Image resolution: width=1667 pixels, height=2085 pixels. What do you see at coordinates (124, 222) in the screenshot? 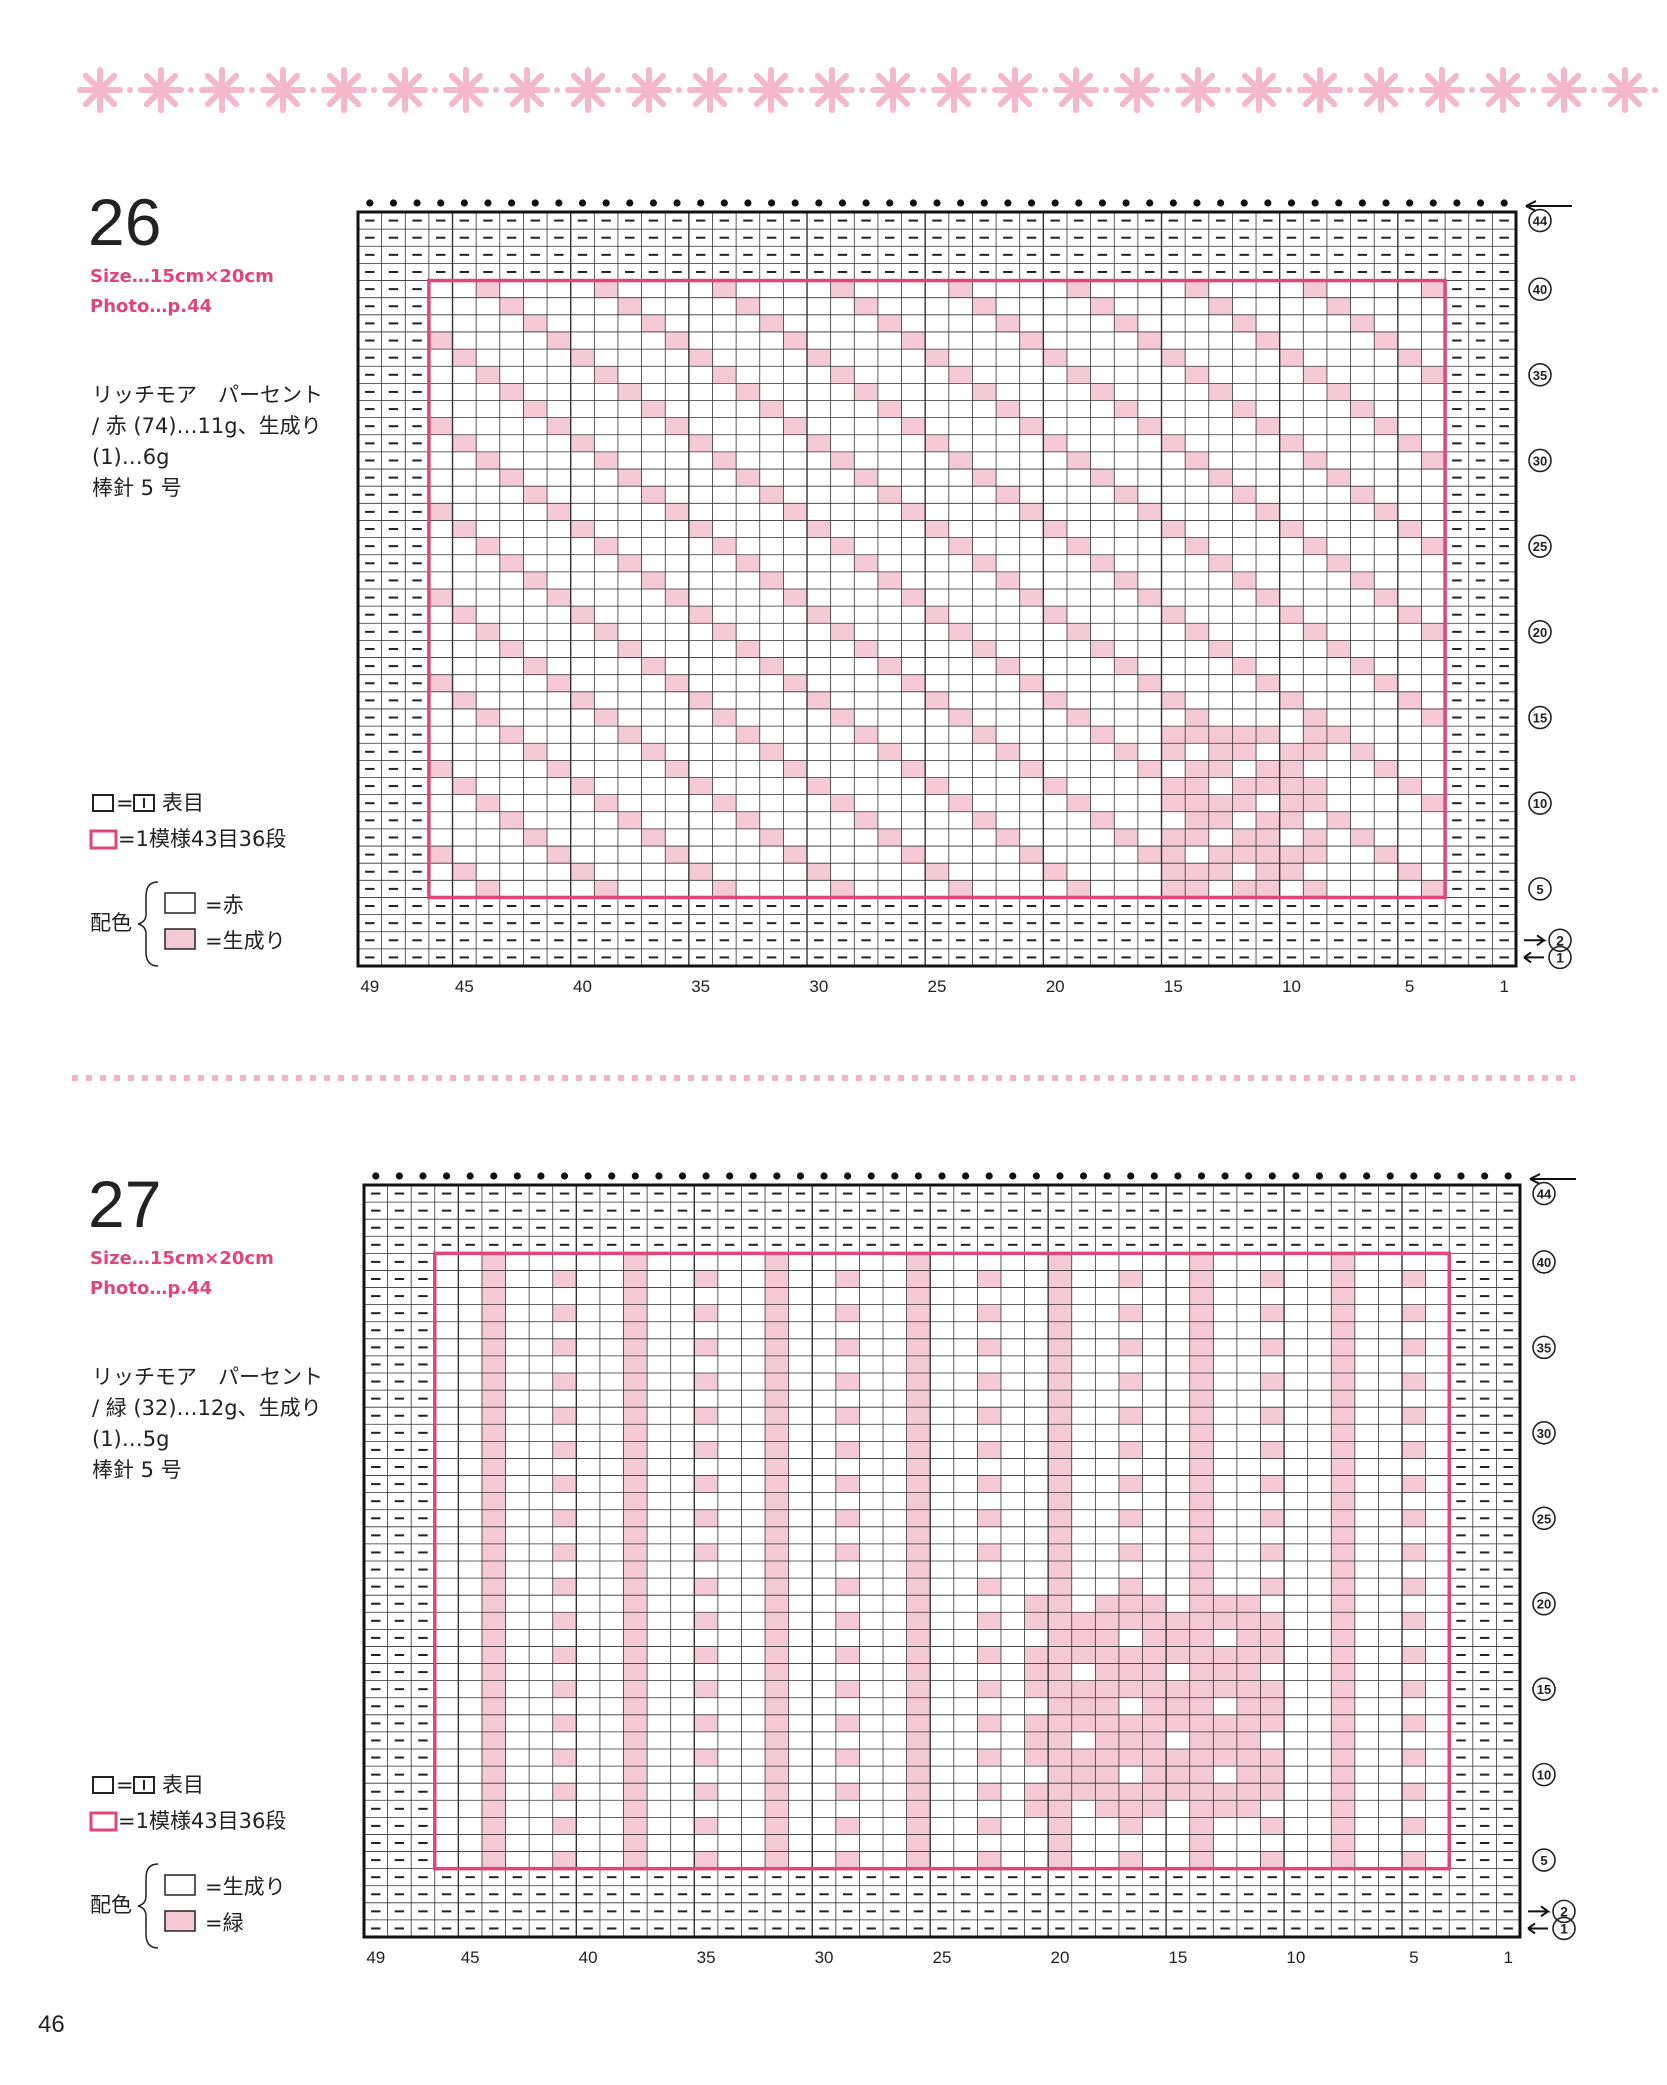
I see `pattern-number: 26` at bounding box center [124, 222].